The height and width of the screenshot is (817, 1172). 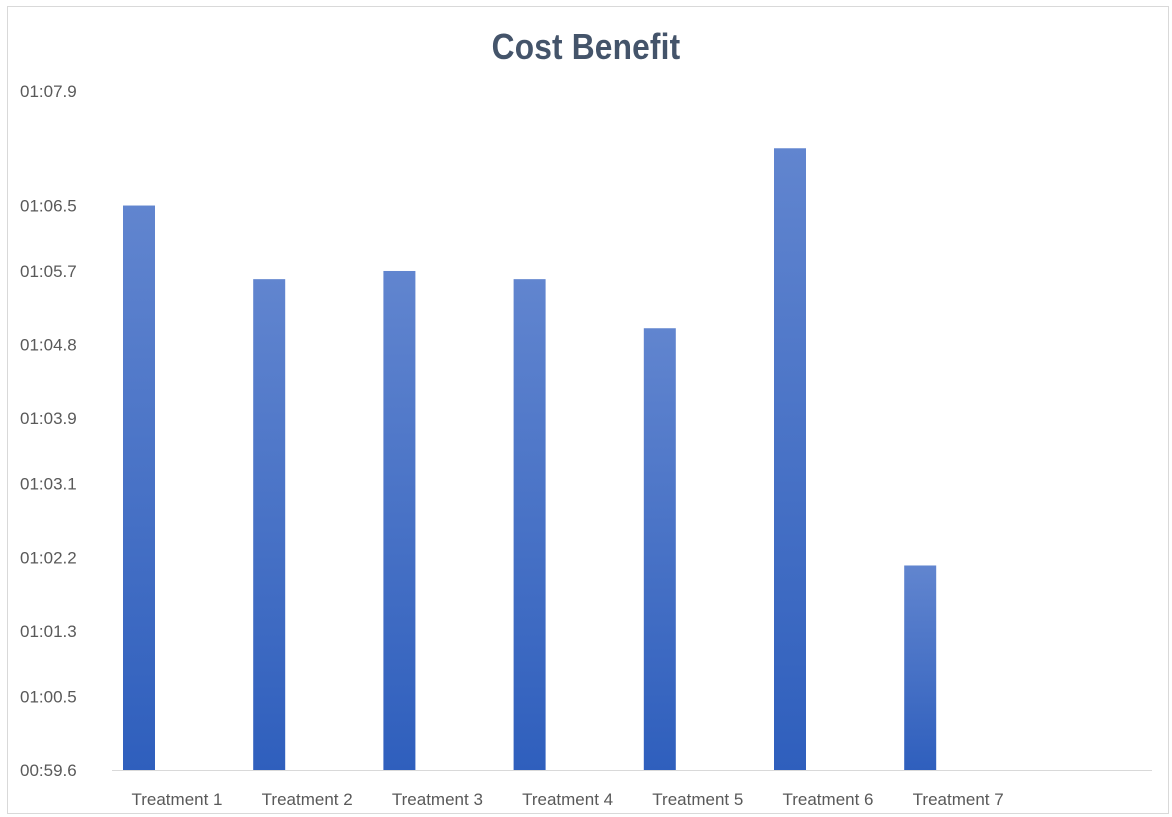 I want to click on y-tick-label: 00:59.6, so click(x=48, y=770).